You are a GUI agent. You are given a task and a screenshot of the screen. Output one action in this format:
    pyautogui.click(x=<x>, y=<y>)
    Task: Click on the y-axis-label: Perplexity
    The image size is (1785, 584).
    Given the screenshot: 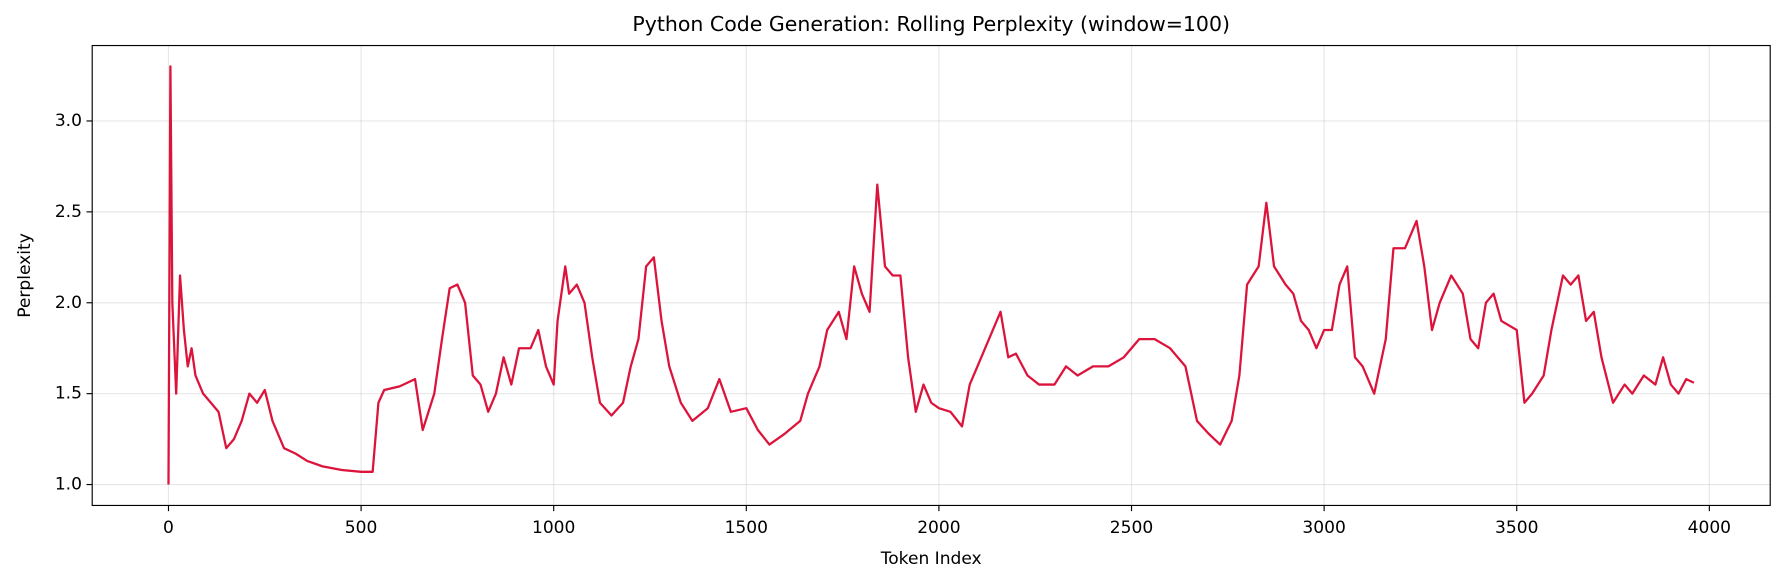 What is the action you would take?
    pyautogui.click(x=25, y=275)
    